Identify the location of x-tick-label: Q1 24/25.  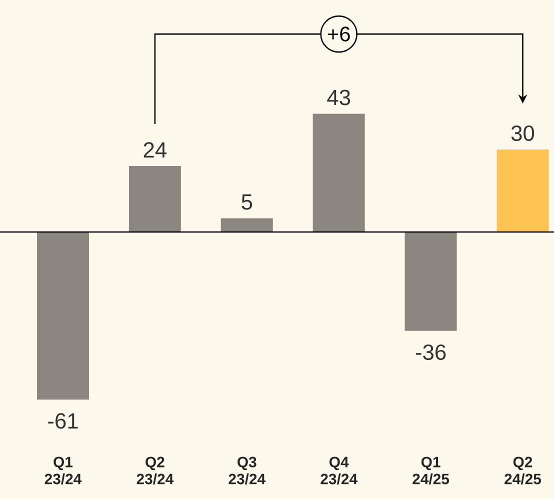
(431, 470).